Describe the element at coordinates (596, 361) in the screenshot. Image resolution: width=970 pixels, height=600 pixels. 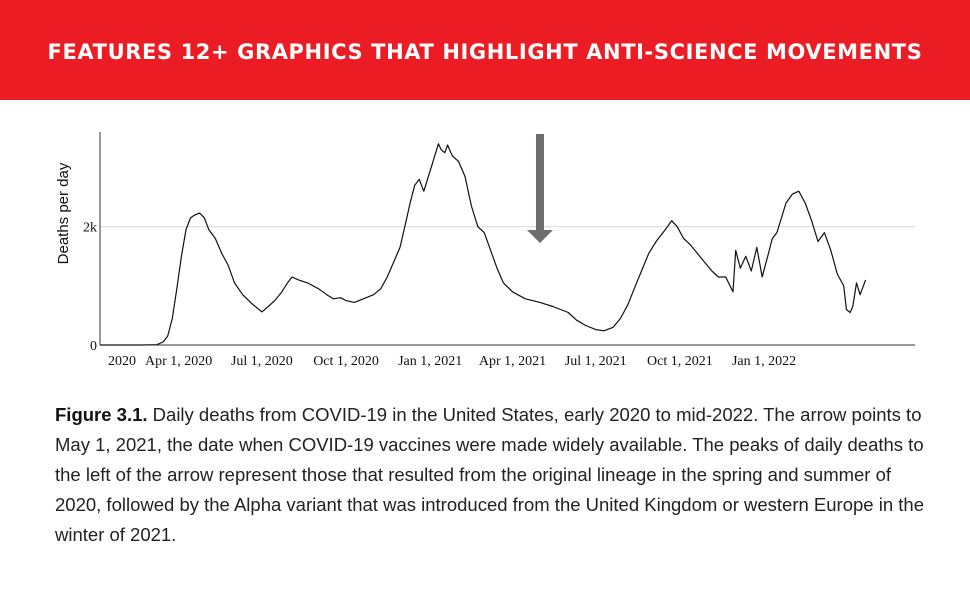
I see `x-tick-label: Jul 1, 2021` at that location.